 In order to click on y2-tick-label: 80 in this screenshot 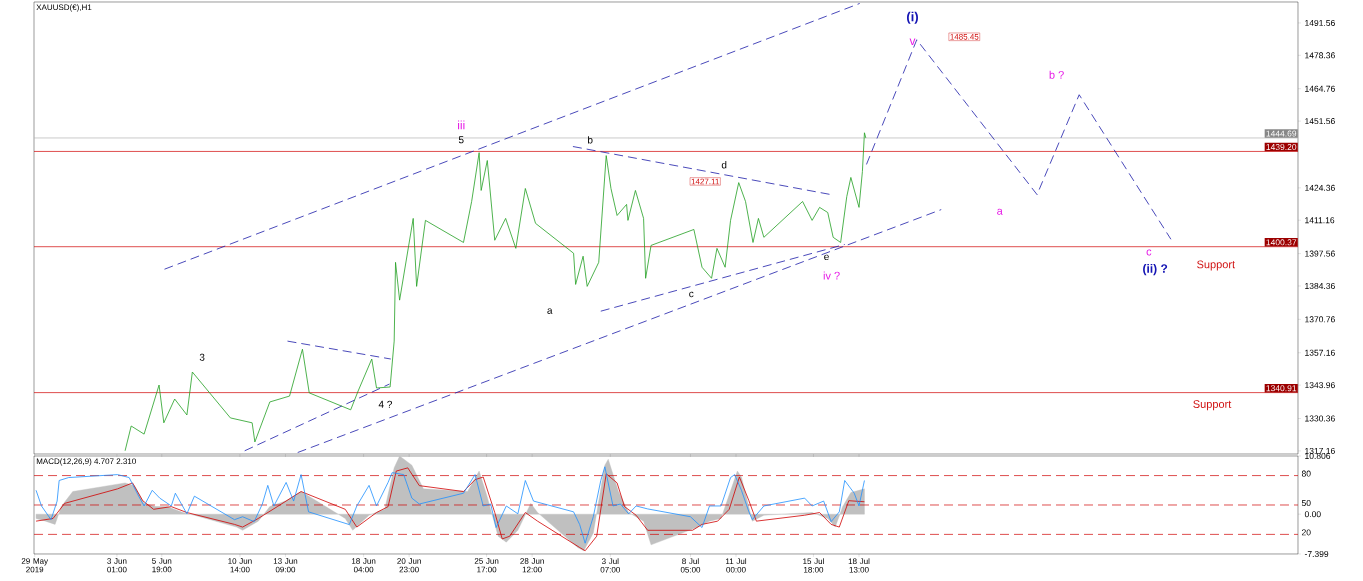, I will do `click(1306, 473)`.